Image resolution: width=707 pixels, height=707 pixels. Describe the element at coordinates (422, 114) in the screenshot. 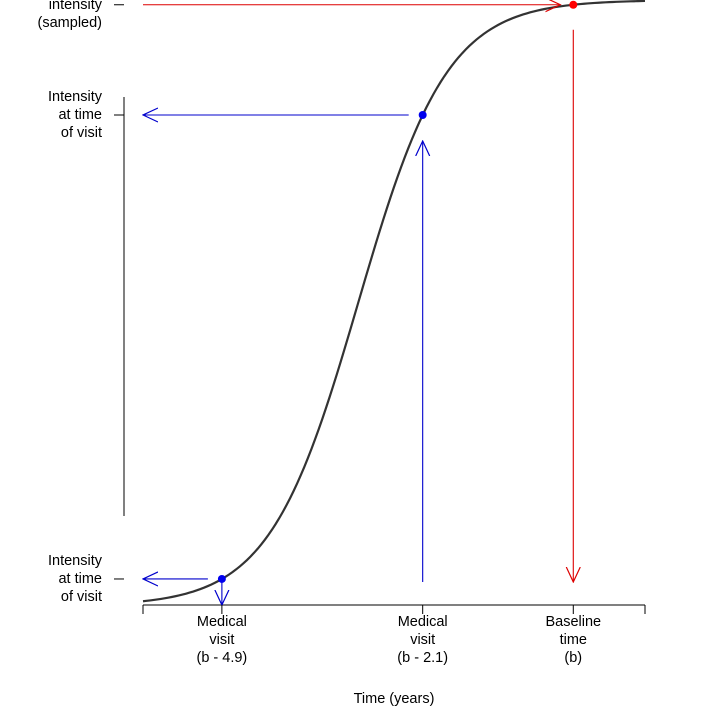

I see `point-visit2` at that location.